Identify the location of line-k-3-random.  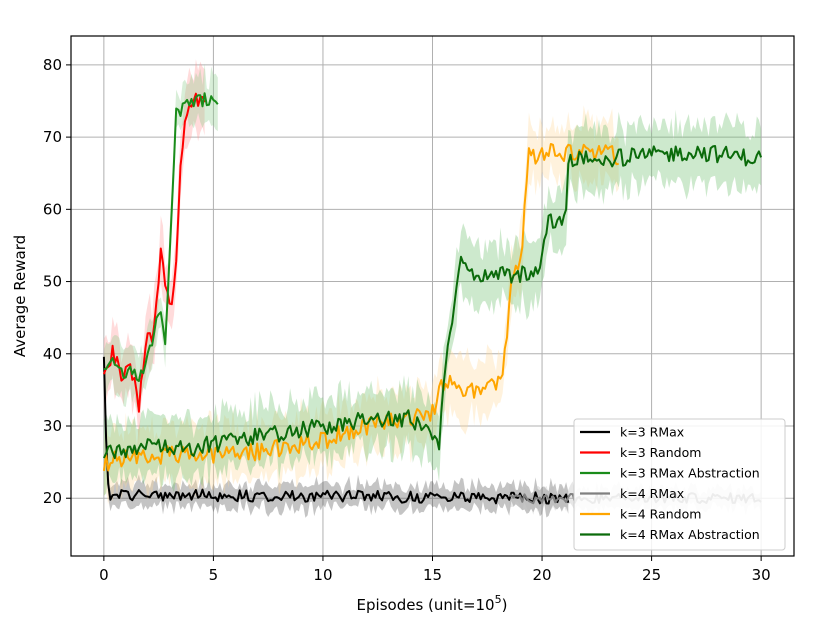
(154, 252).